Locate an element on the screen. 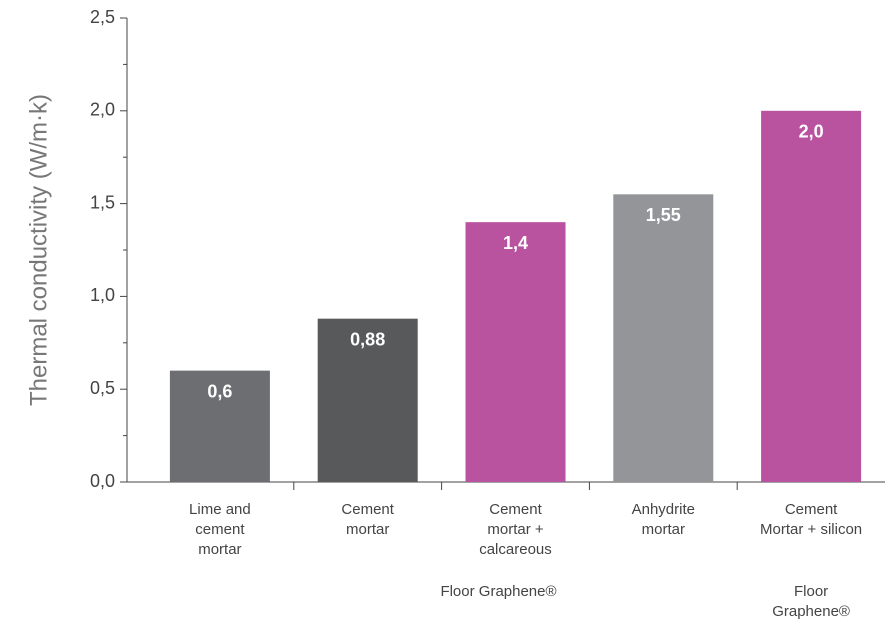 Image resolution: width=886 pixels, height=629 pixels. value-label: 1,55 is located at coordinates (663, 215).